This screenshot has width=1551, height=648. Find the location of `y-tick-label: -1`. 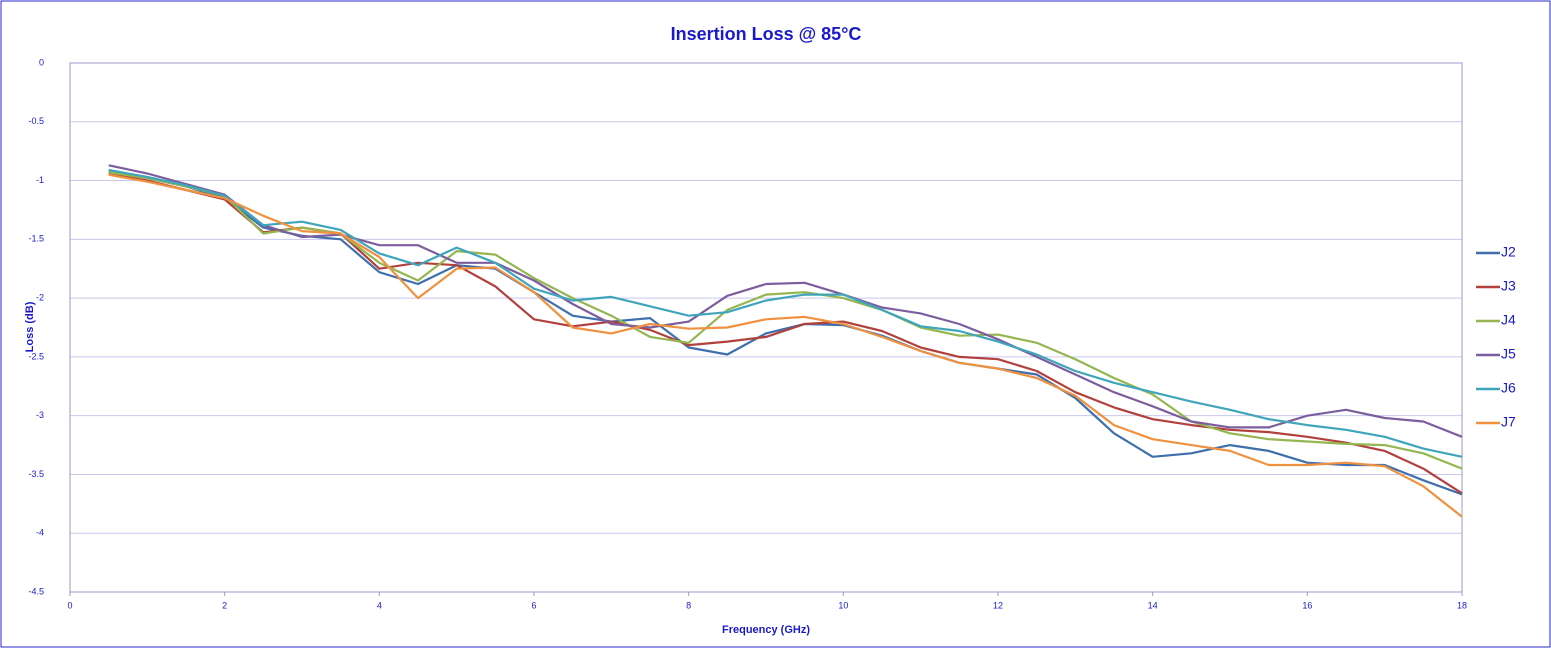

y-tick-label: -1 is located at coordinates (40, 180).